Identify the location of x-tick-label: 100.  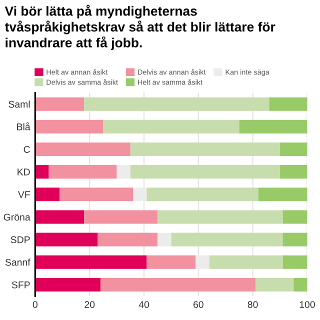
(307, 304).